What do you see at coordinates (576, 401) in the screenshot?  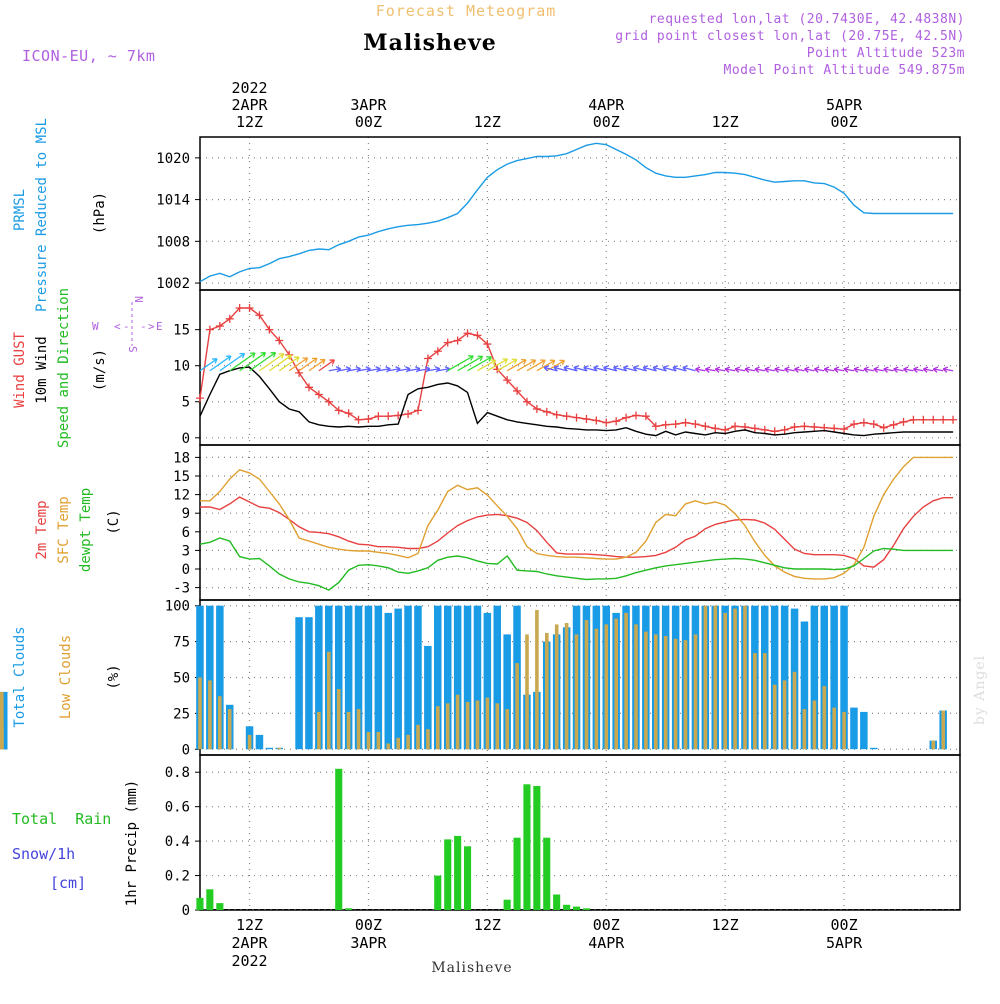 I see `series-line-10m-wind` at bounding box center [576, 401].